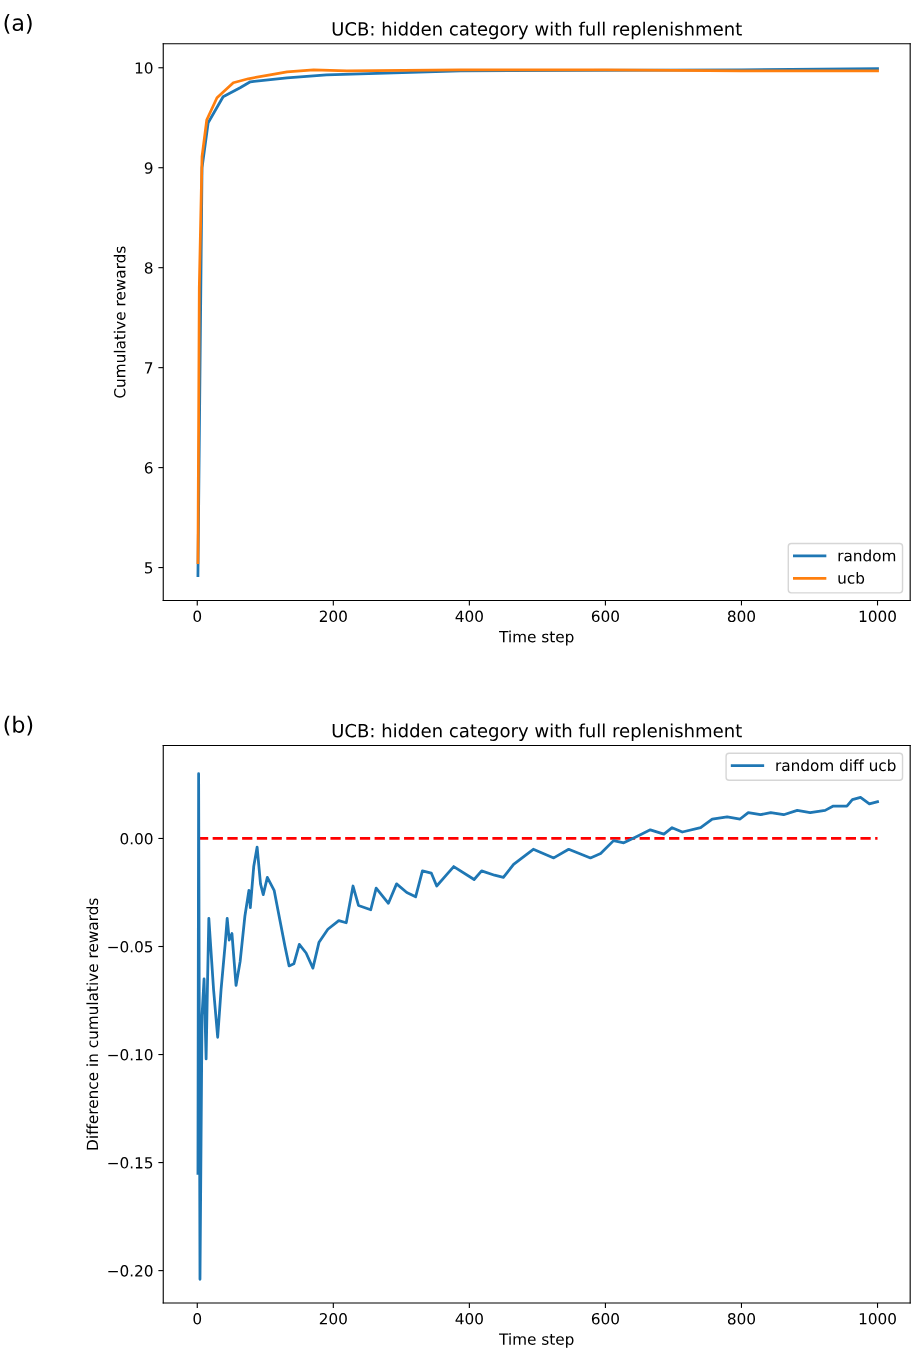 This screenshot has width=912, height=1368. What do you see at coordinates (136, 838) in the screenshot?
I see `y-tick-label: 0.00` at bounding box center [136, 838].